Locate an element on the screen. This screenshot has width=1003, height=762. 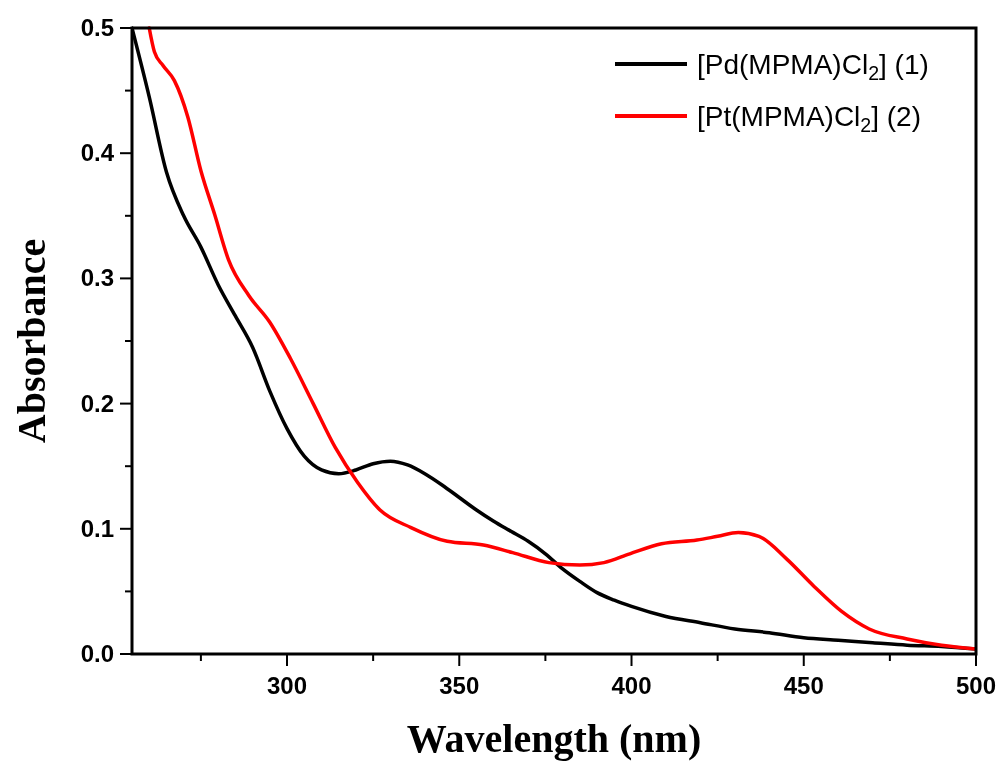
y-tick-label: 0.1 is located at coordinates (97, 528).